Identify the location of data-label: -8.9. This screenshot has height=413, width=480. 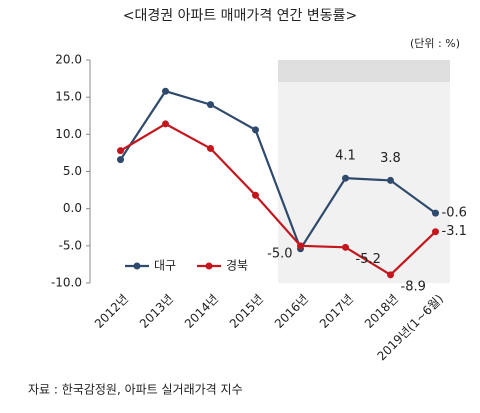
(413, 286).